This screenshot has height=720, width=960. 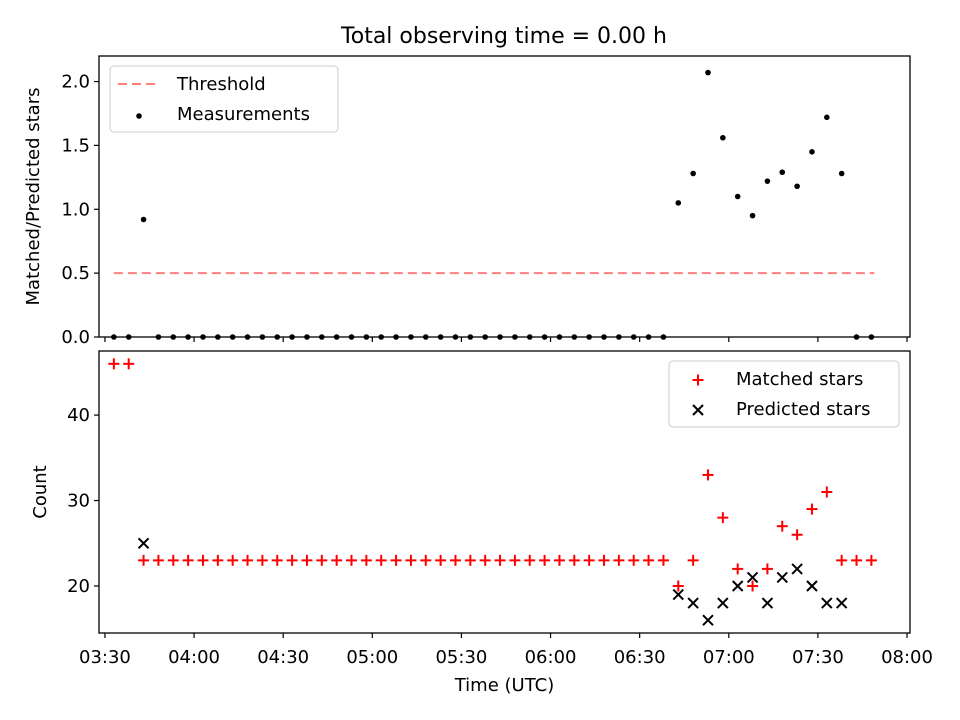 What do you see at coordinates (75, 82) in the screenshot?
I see `top-y-tick-label: 2.0` at bounding box center [75, 82].